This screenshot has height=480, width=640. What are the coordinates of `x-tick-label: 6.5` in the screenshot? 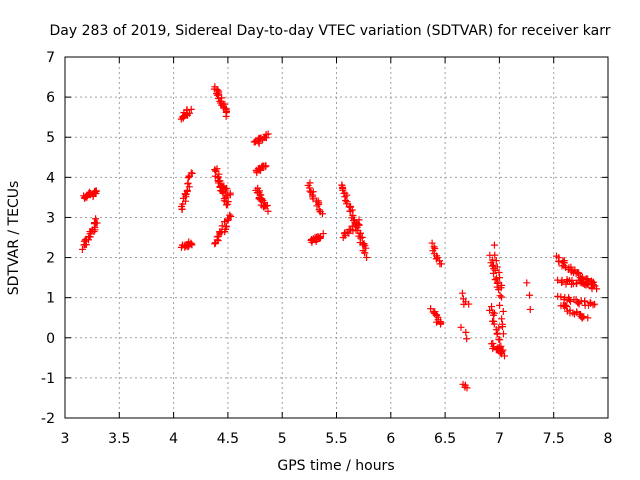 It's located at (445, 439).